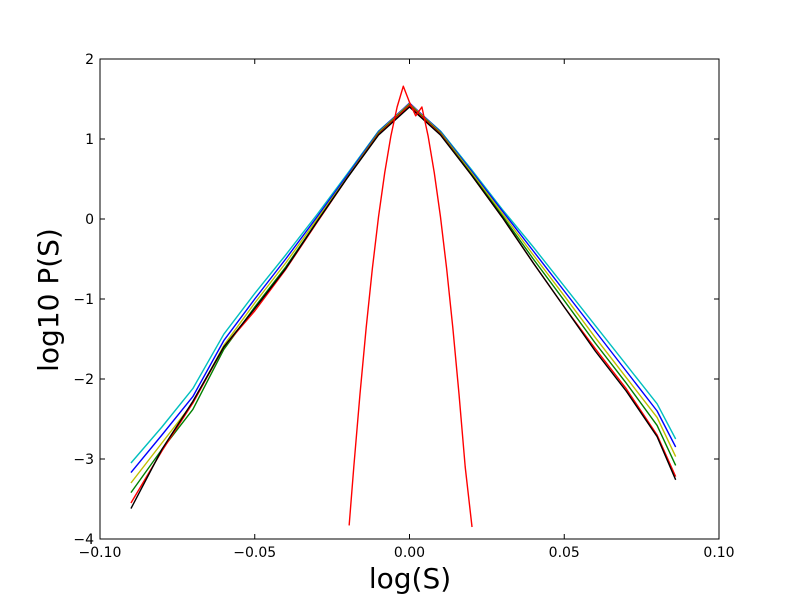 The height and width of the screenshot is (600, 800). I want to click on y-tick-label: −2, so click(83, 380).